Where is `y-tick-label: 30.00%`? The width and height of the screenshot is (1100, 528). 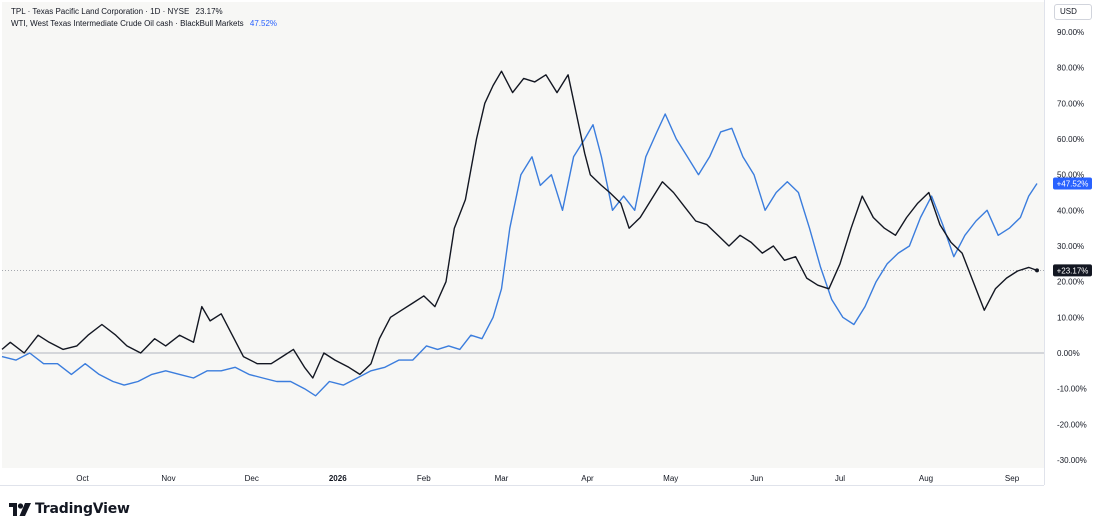
y-tick-label: 30.00% is located at coordinates (1070, 246).